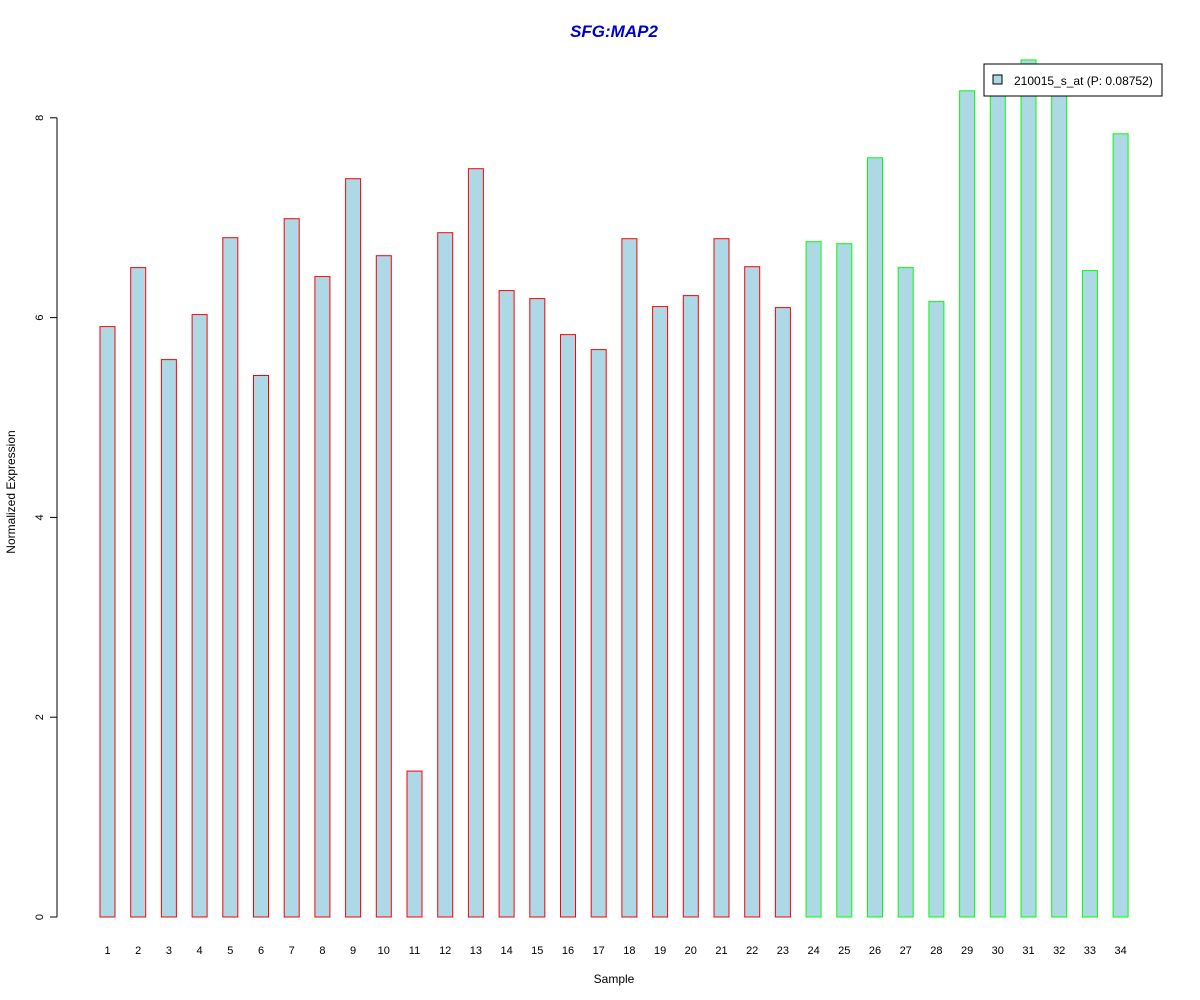 The width and height of the screenshot is (1200, 1000). Describe the element at coordinates (40, 517) in the screenshot. I see `y-tick-label: 4` at that location.